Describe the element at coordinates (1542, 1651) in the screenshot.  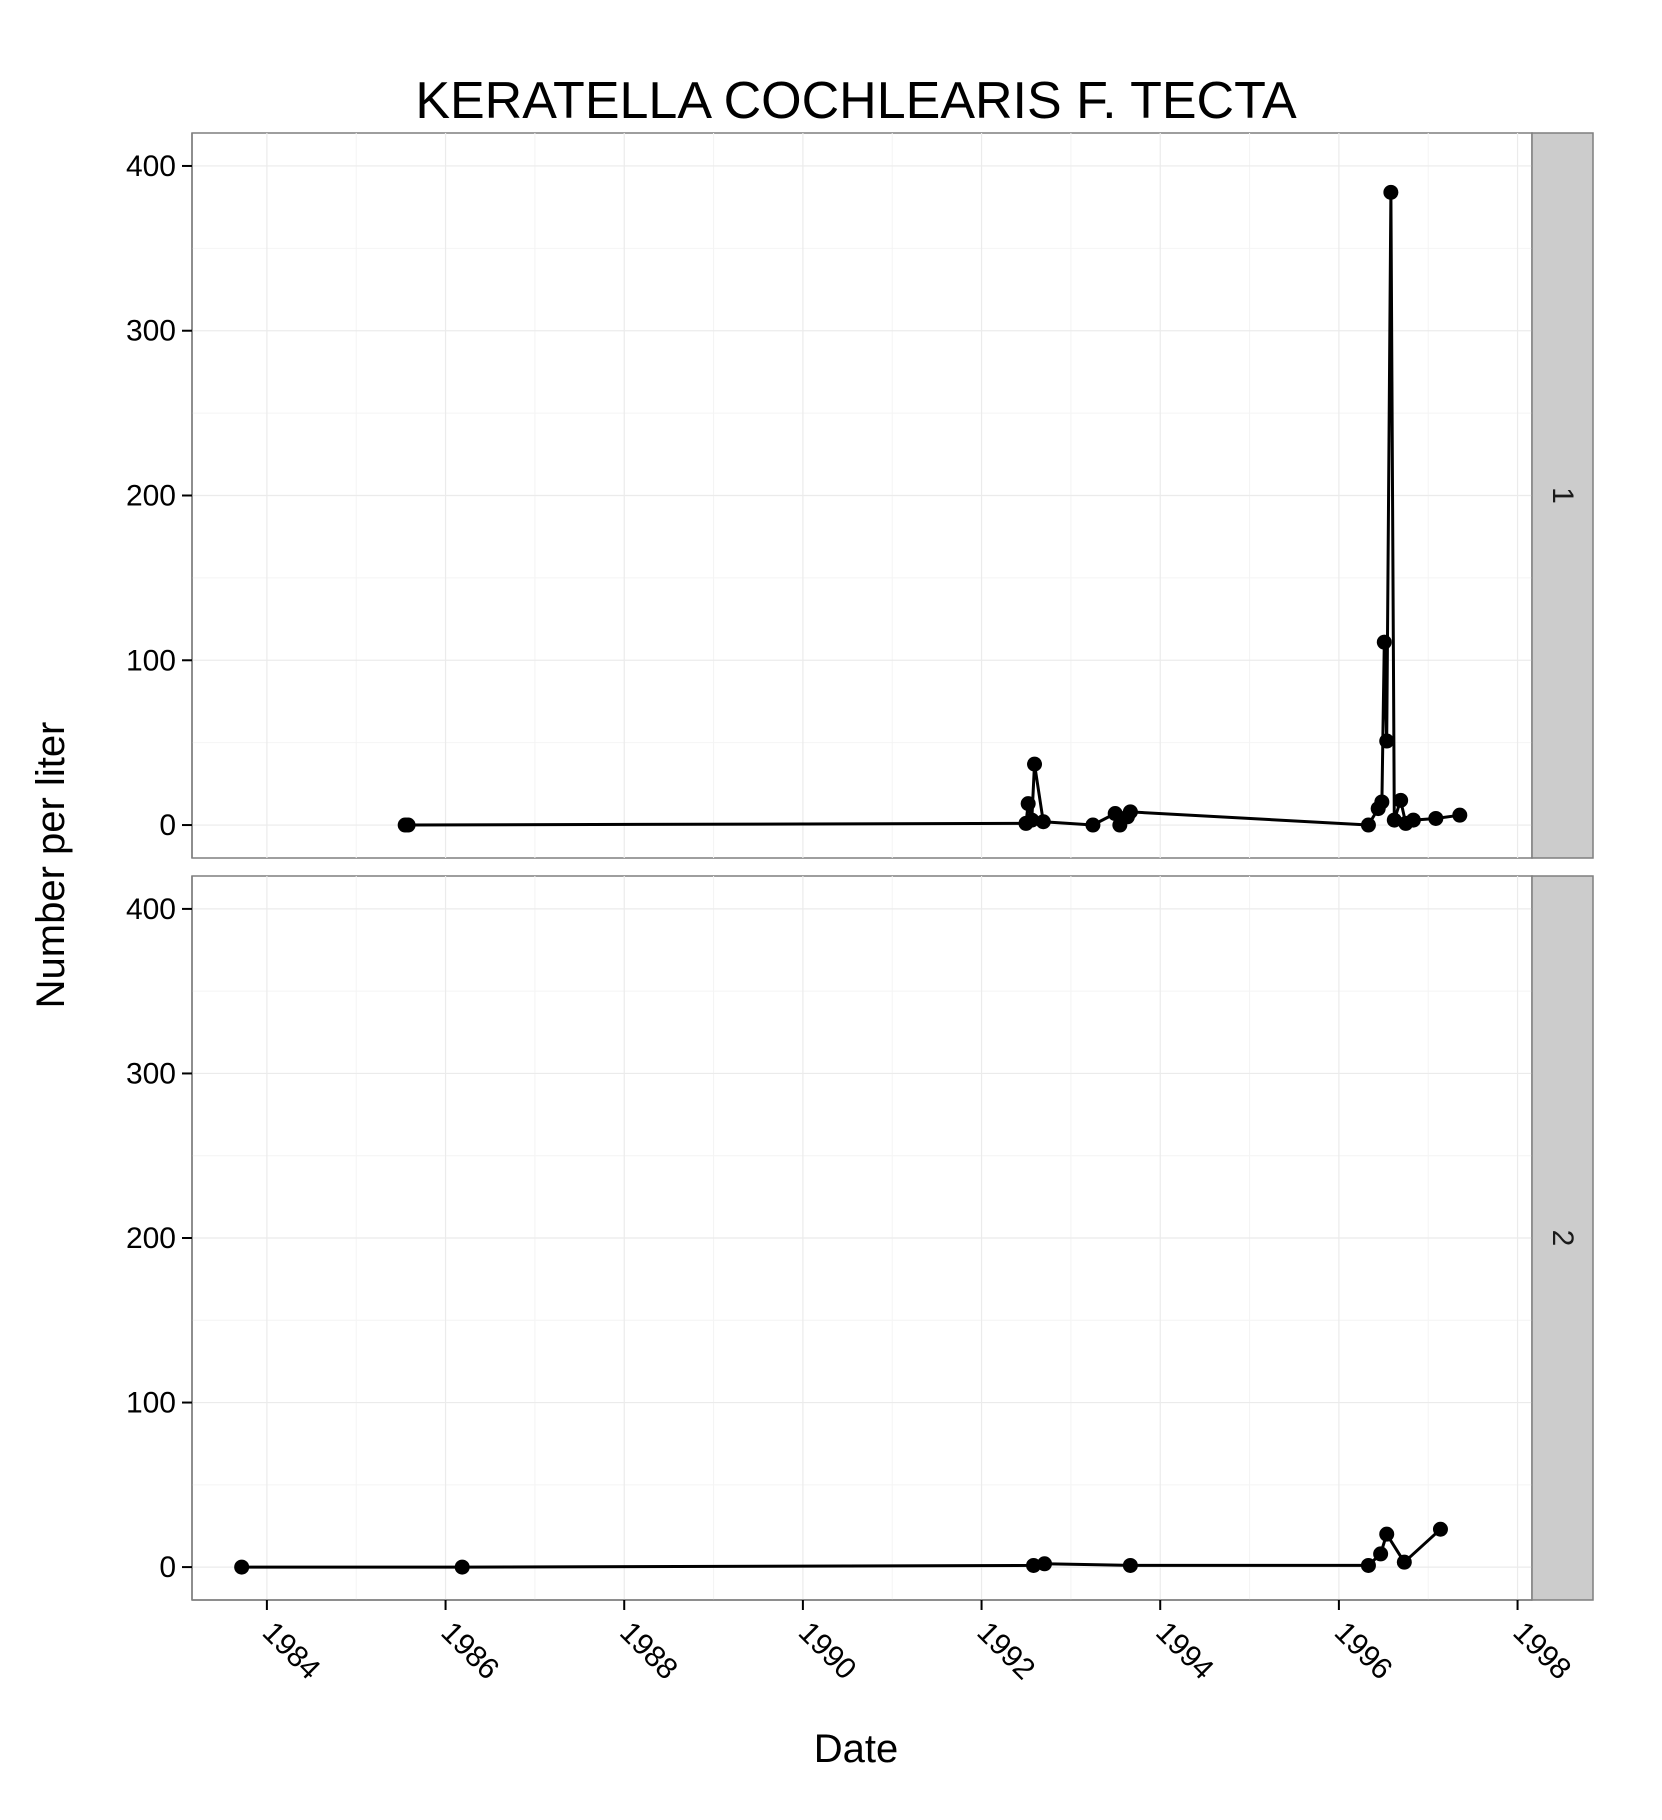
I see `x-tick-label: 1998` at that location.